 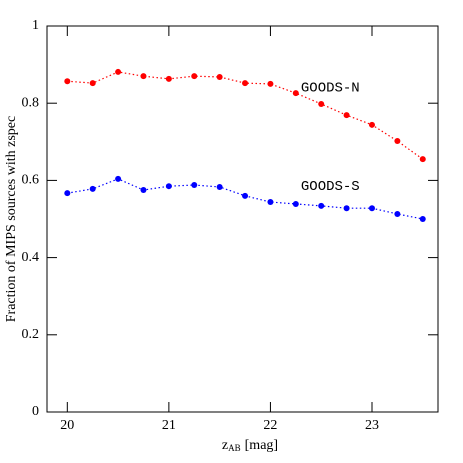 What do you see at coordinates (31, 257) in the screenshot?
I see `y-tick-label: 0.4` at bounding box center [31, 257].